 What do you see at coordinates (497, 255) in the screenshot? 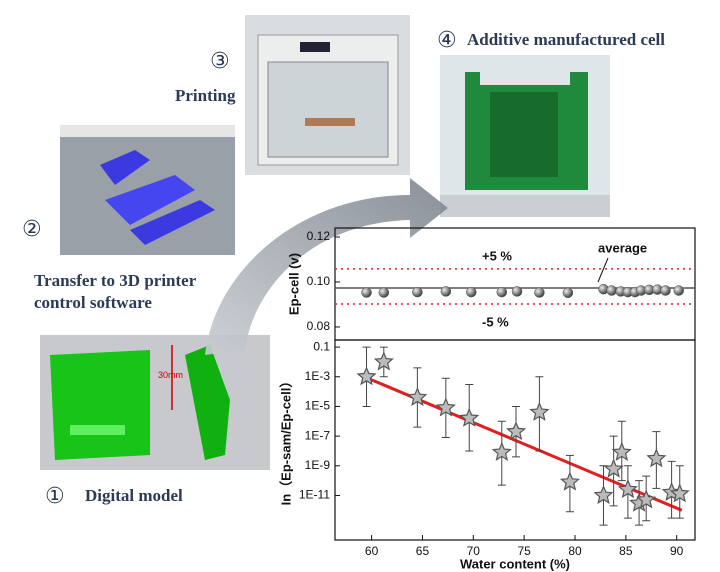
I see `annotation: +5 %` at bounding box center [497, 255].